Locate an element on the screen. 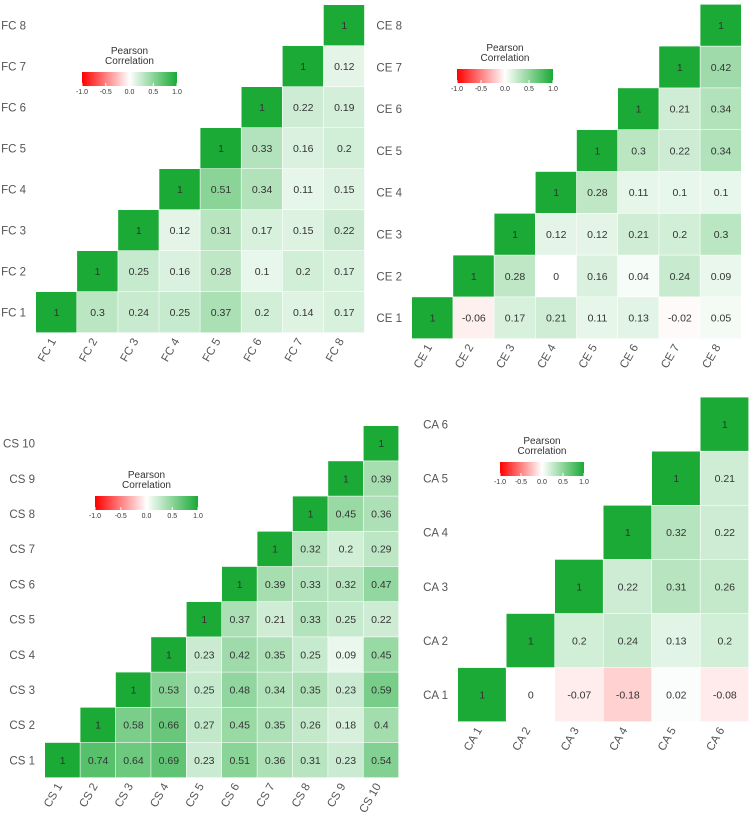 The width and height of the screenshot is (753, 820). cell-value-ce-3-2: 0.28 is located at coordinates (515, 277).